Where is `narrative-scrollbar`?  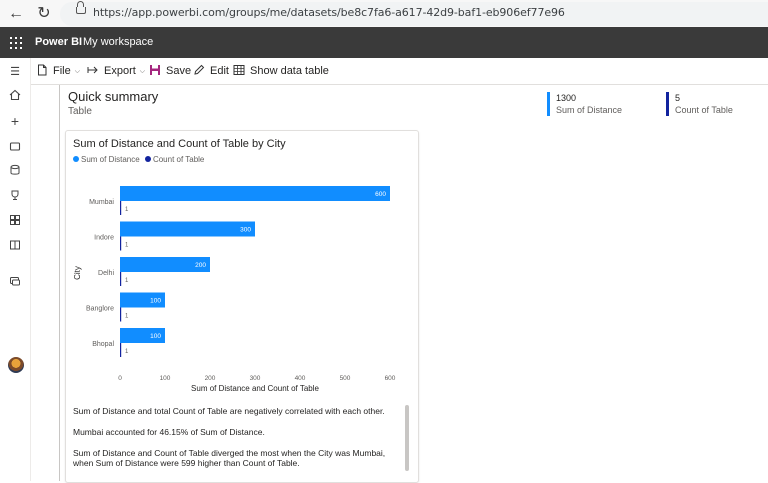
narrative-scrollbar is located at coordinates (407, 438).